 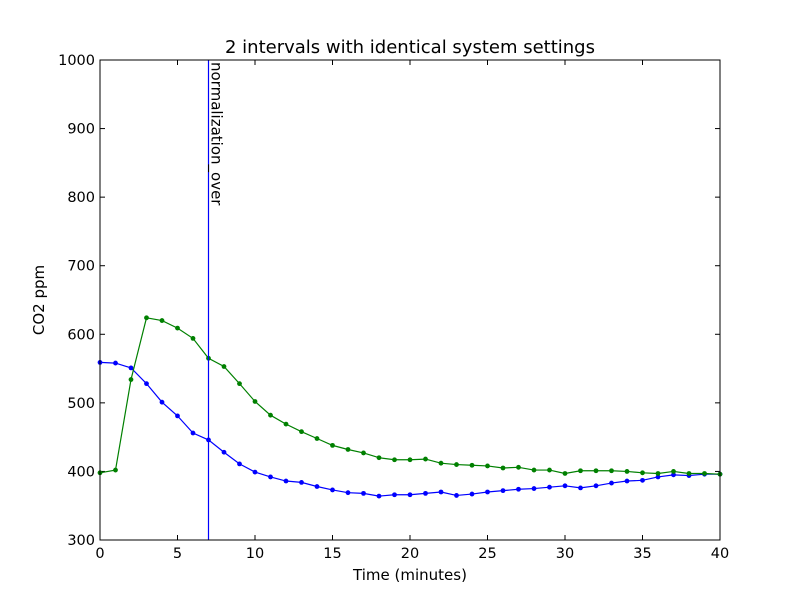 What do you see at coordinates (216, 134) in the screenshot?
I see `annotation-label: normalization_over` at bounding box center [216, 134].